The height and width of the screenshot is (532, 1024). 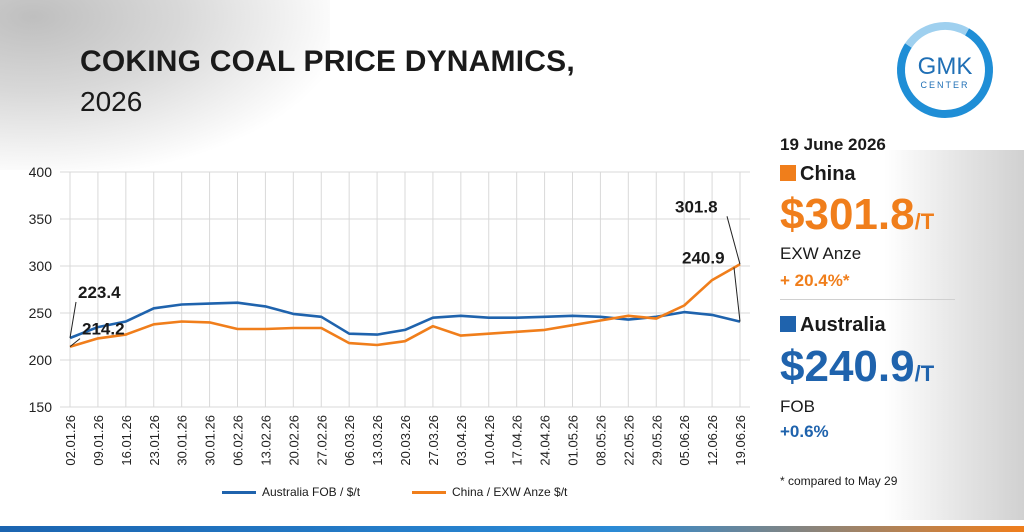 I want to click on x-tick-label: 29.05.26, so click(x=656, y=440).